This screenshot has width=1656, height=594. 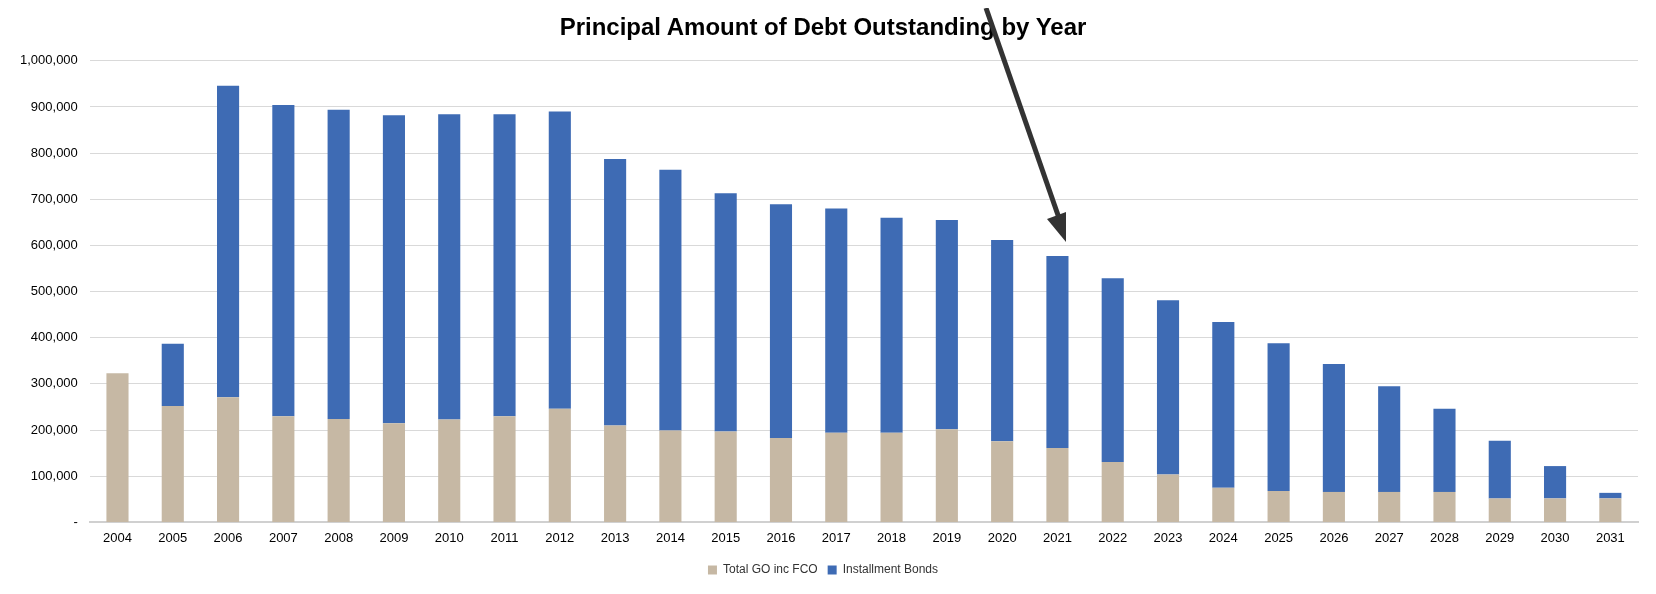 I want to click on x-tick-label: 2013, so click(x=615, y=537).